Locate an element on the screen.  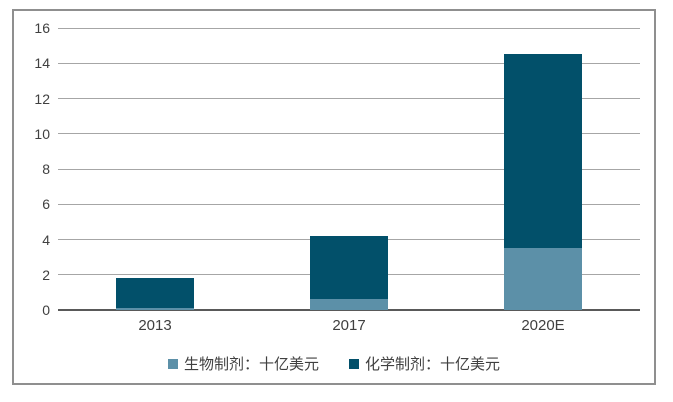
y-axis-tick-label: 8 is located at coordinates (46, 169).